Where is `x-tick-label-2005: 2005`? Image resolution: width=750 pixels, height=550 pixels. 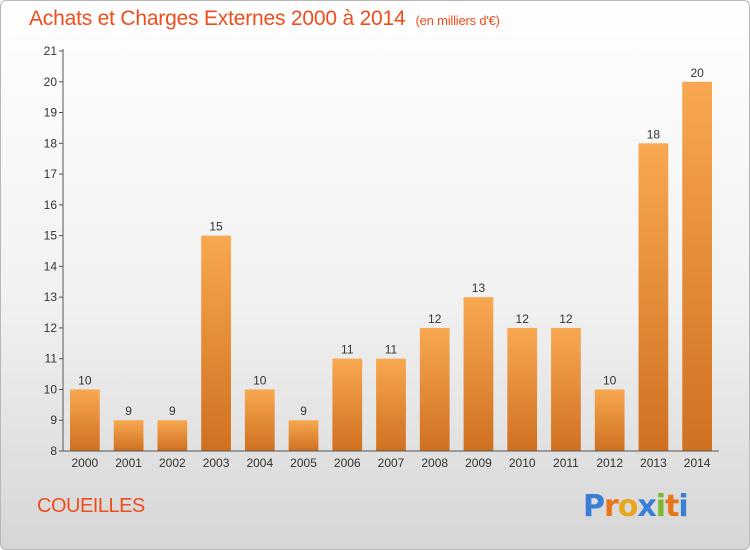
x-tick-label-2005: 2005 is located at coordinates (303, 463).